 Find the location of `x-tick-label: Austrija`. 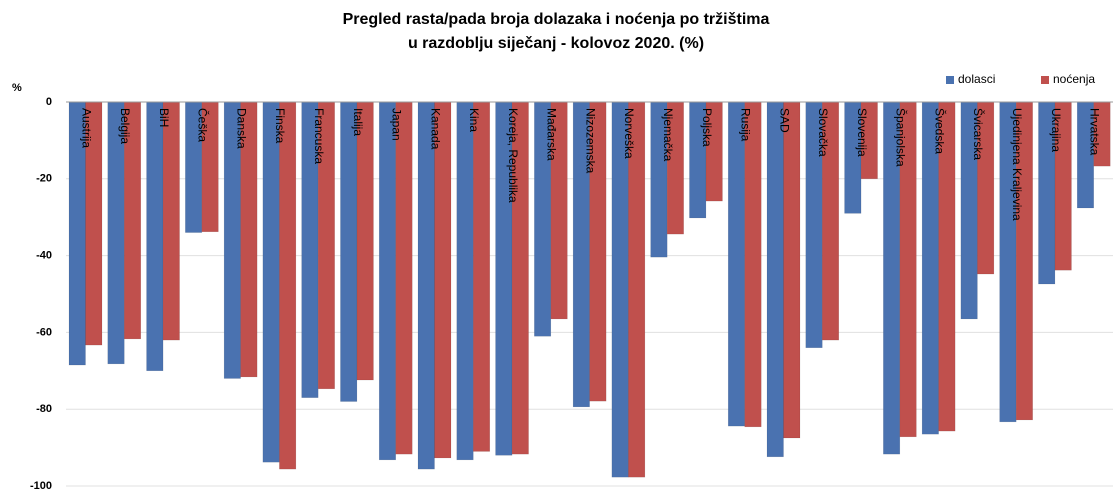

x-tick-label: Austrija is located at coordinates (86, 128).